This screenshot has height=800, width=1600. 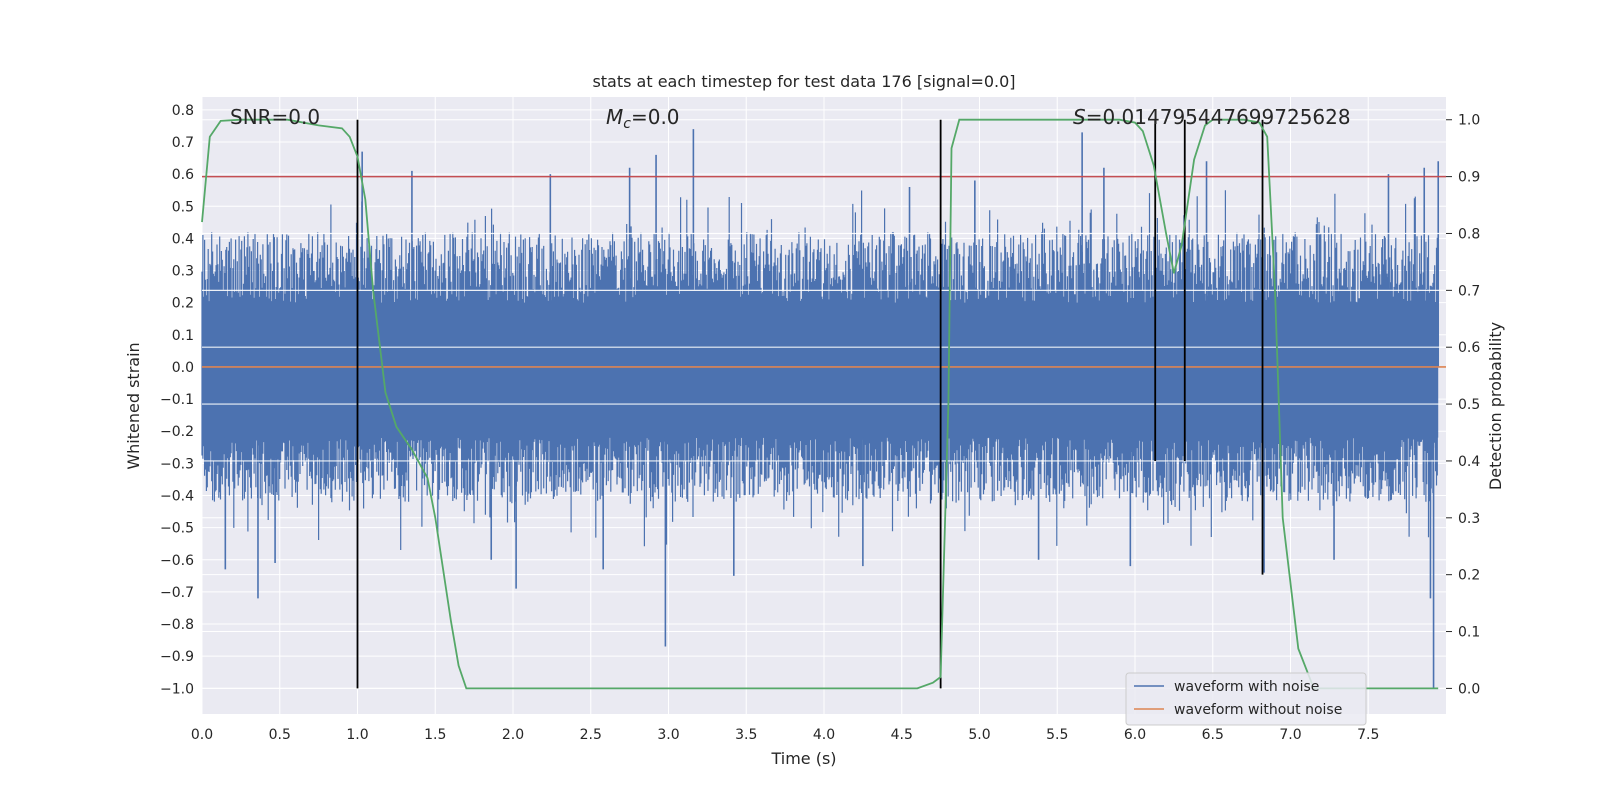 What do you see at coordinates (177, 657) in the screenshot?
I see `y-tick-label: −0.9` at bounding box center [177, 657].